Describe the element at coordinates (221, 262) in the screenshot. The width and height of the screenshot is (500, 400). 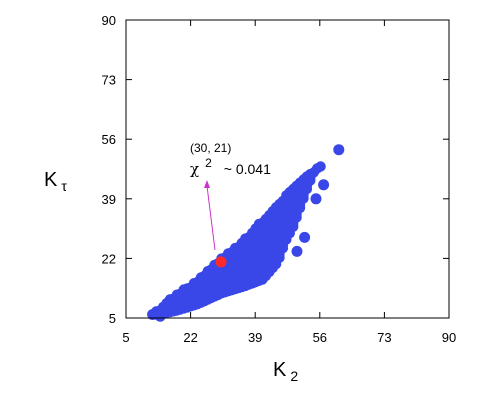
I see `highlight-point` at that location.